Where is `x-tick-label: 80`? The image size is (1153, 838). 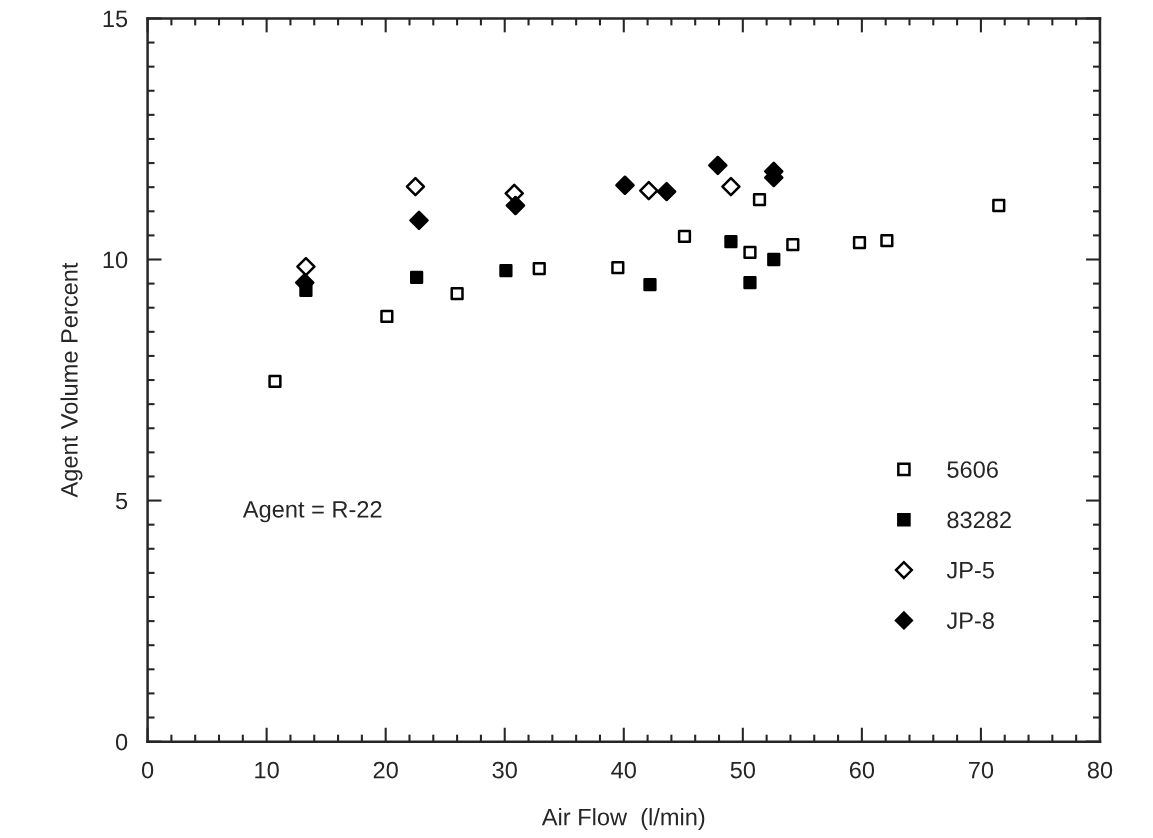
x-tick-label: 80 is located at coordinates (1100, 770).